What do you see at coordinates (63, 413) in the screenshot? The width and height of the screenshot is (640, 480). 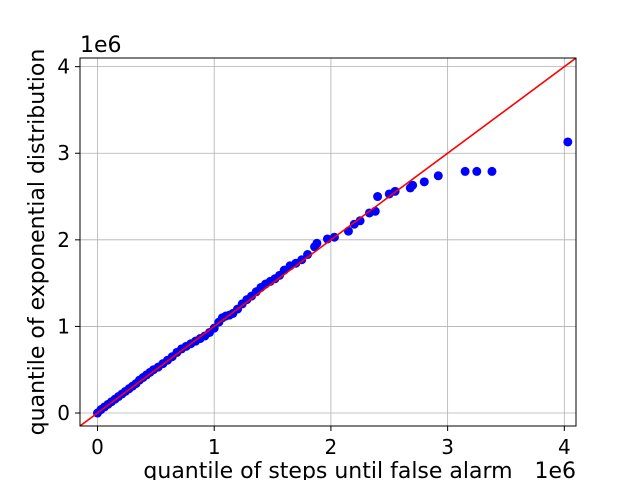 I see `y-tick-label: 0` at bounding box center [63, 413].